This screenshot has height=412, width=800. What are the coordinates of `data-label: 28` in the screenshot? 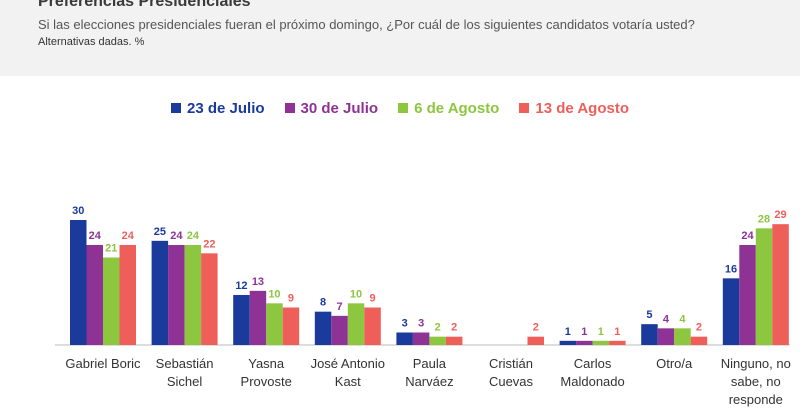 It's located at (764, 219).